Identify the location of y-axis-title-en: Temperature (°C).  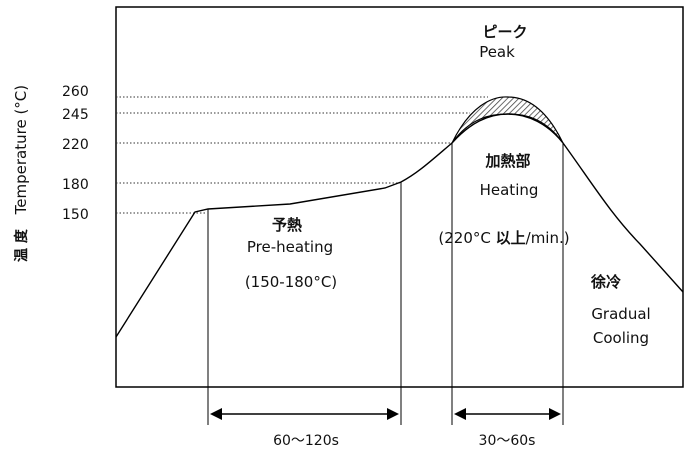
(21, 150).